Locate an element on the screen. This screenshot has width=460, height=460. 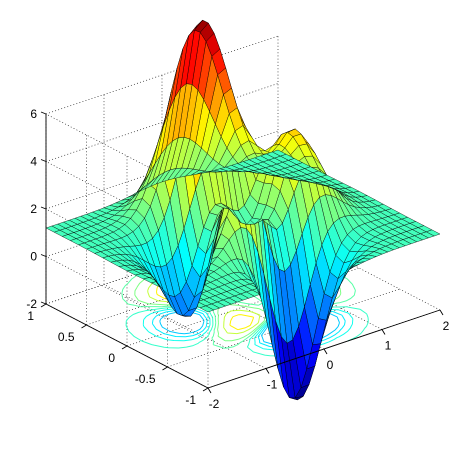
z-tick-label: 4 is located at coordinates (33, 162).